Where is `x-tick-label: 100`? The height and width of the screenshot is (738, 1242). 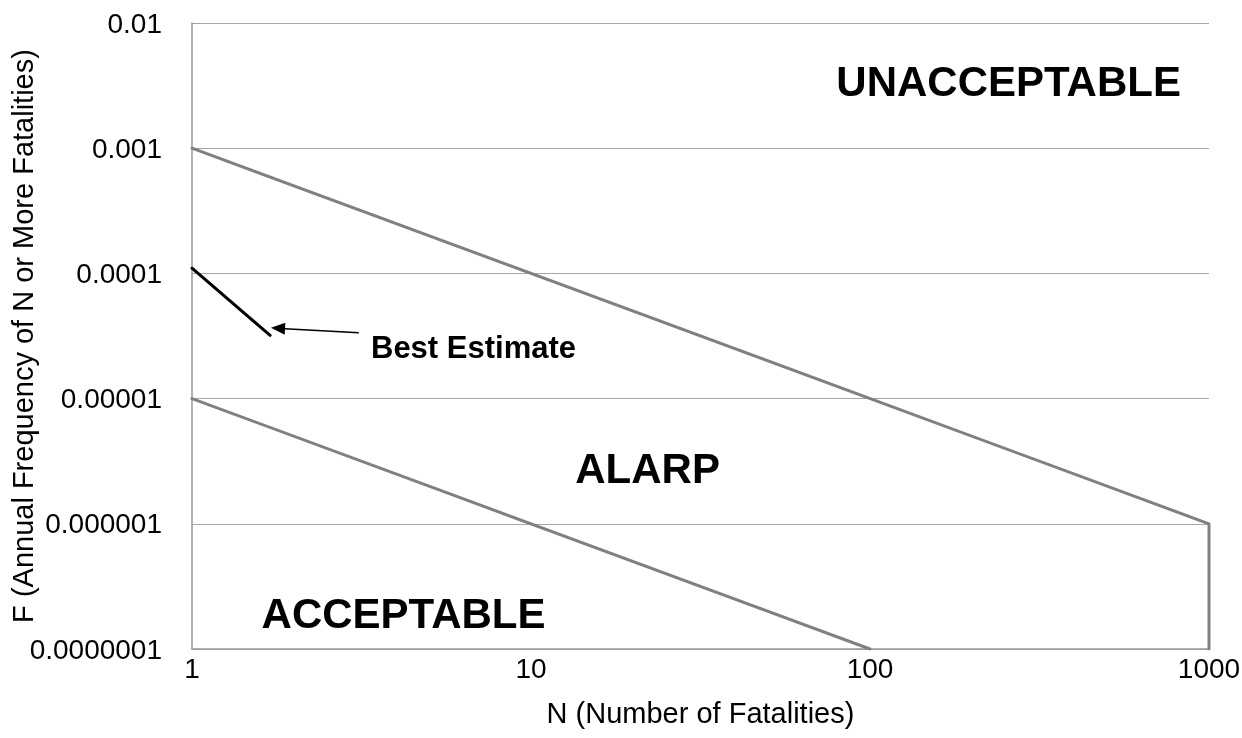
x-tick-label: 100 is located at coordinates (870, 668).